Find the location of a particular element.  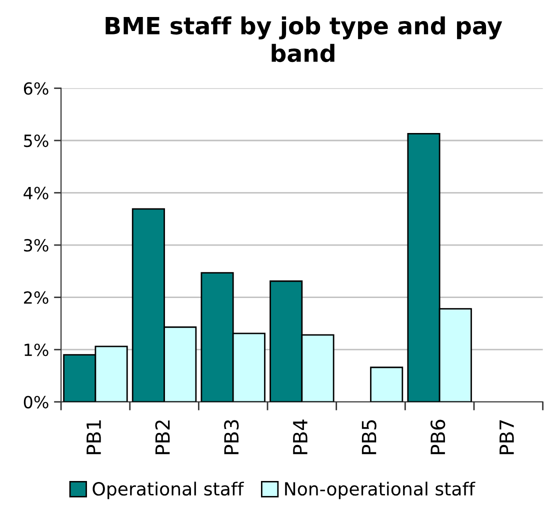

x-tick-label: PB1 is located at coordinates (93, 437).